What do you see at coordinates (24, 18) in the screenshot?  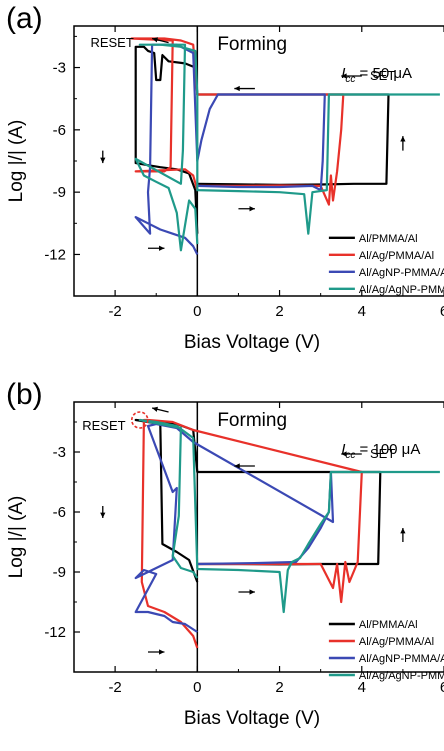 I see `panel-label-a: (a)` at bounding box center [24, 18].